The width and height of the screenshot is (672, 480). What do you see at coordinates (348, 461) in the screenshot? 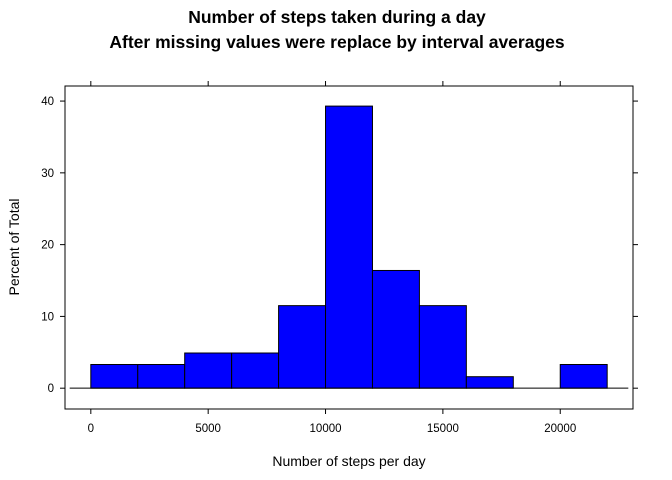
I see `x-axis-label: Number of steps per day` at bounding box center [348, 461].